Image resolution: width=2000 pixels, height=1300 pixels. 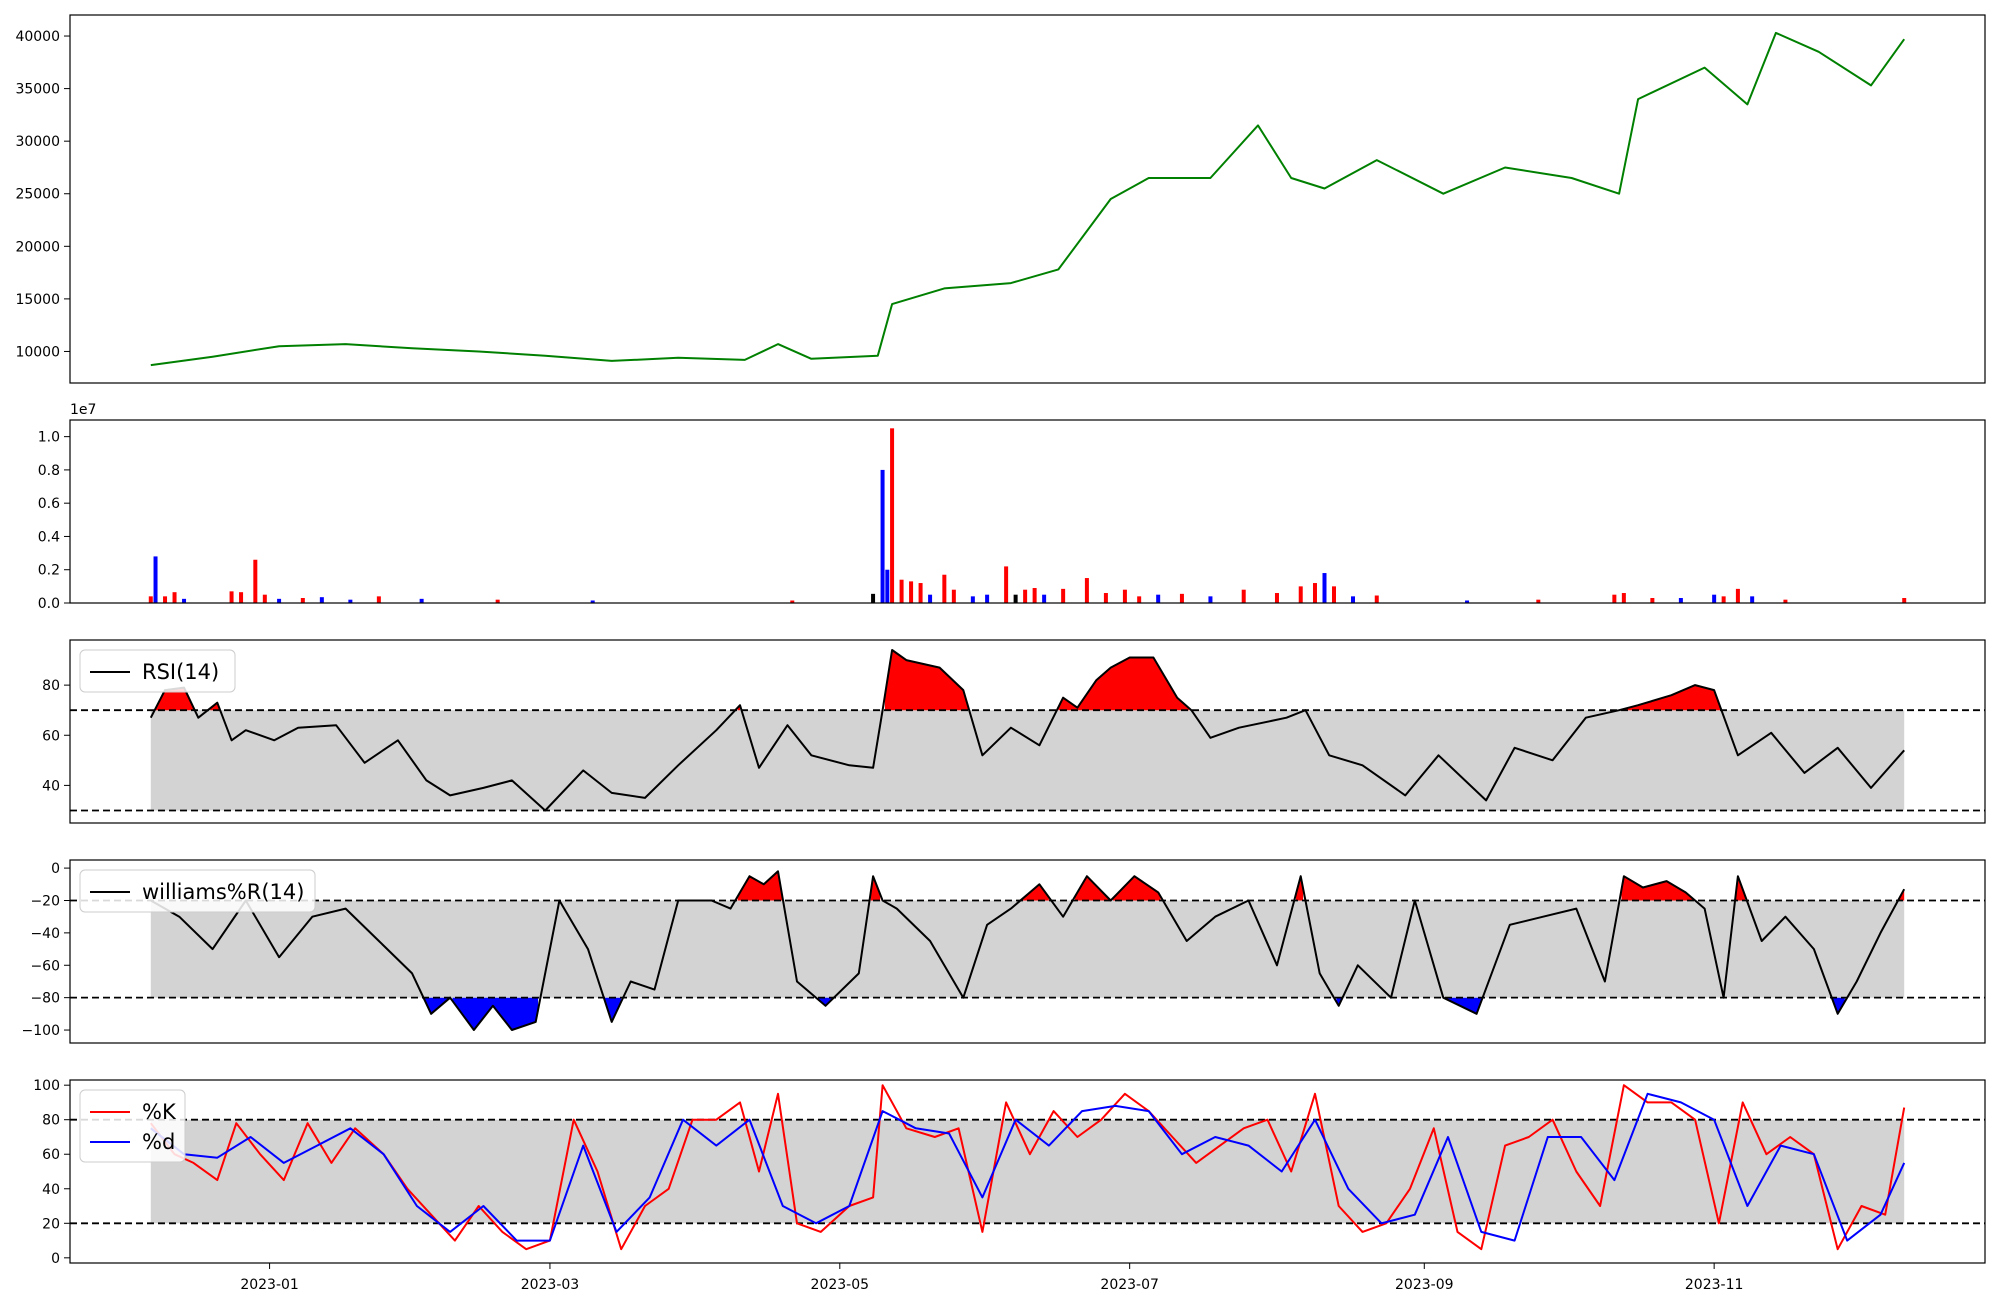 I want to click on legend-label: %d, so click(x=158, y=1142).